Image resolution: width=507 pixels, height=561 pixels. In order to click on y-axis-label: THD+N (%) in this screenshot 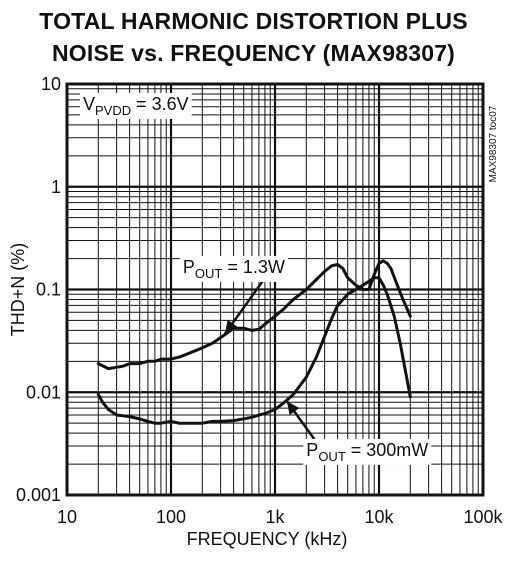, I will do `click(18, 290)`.